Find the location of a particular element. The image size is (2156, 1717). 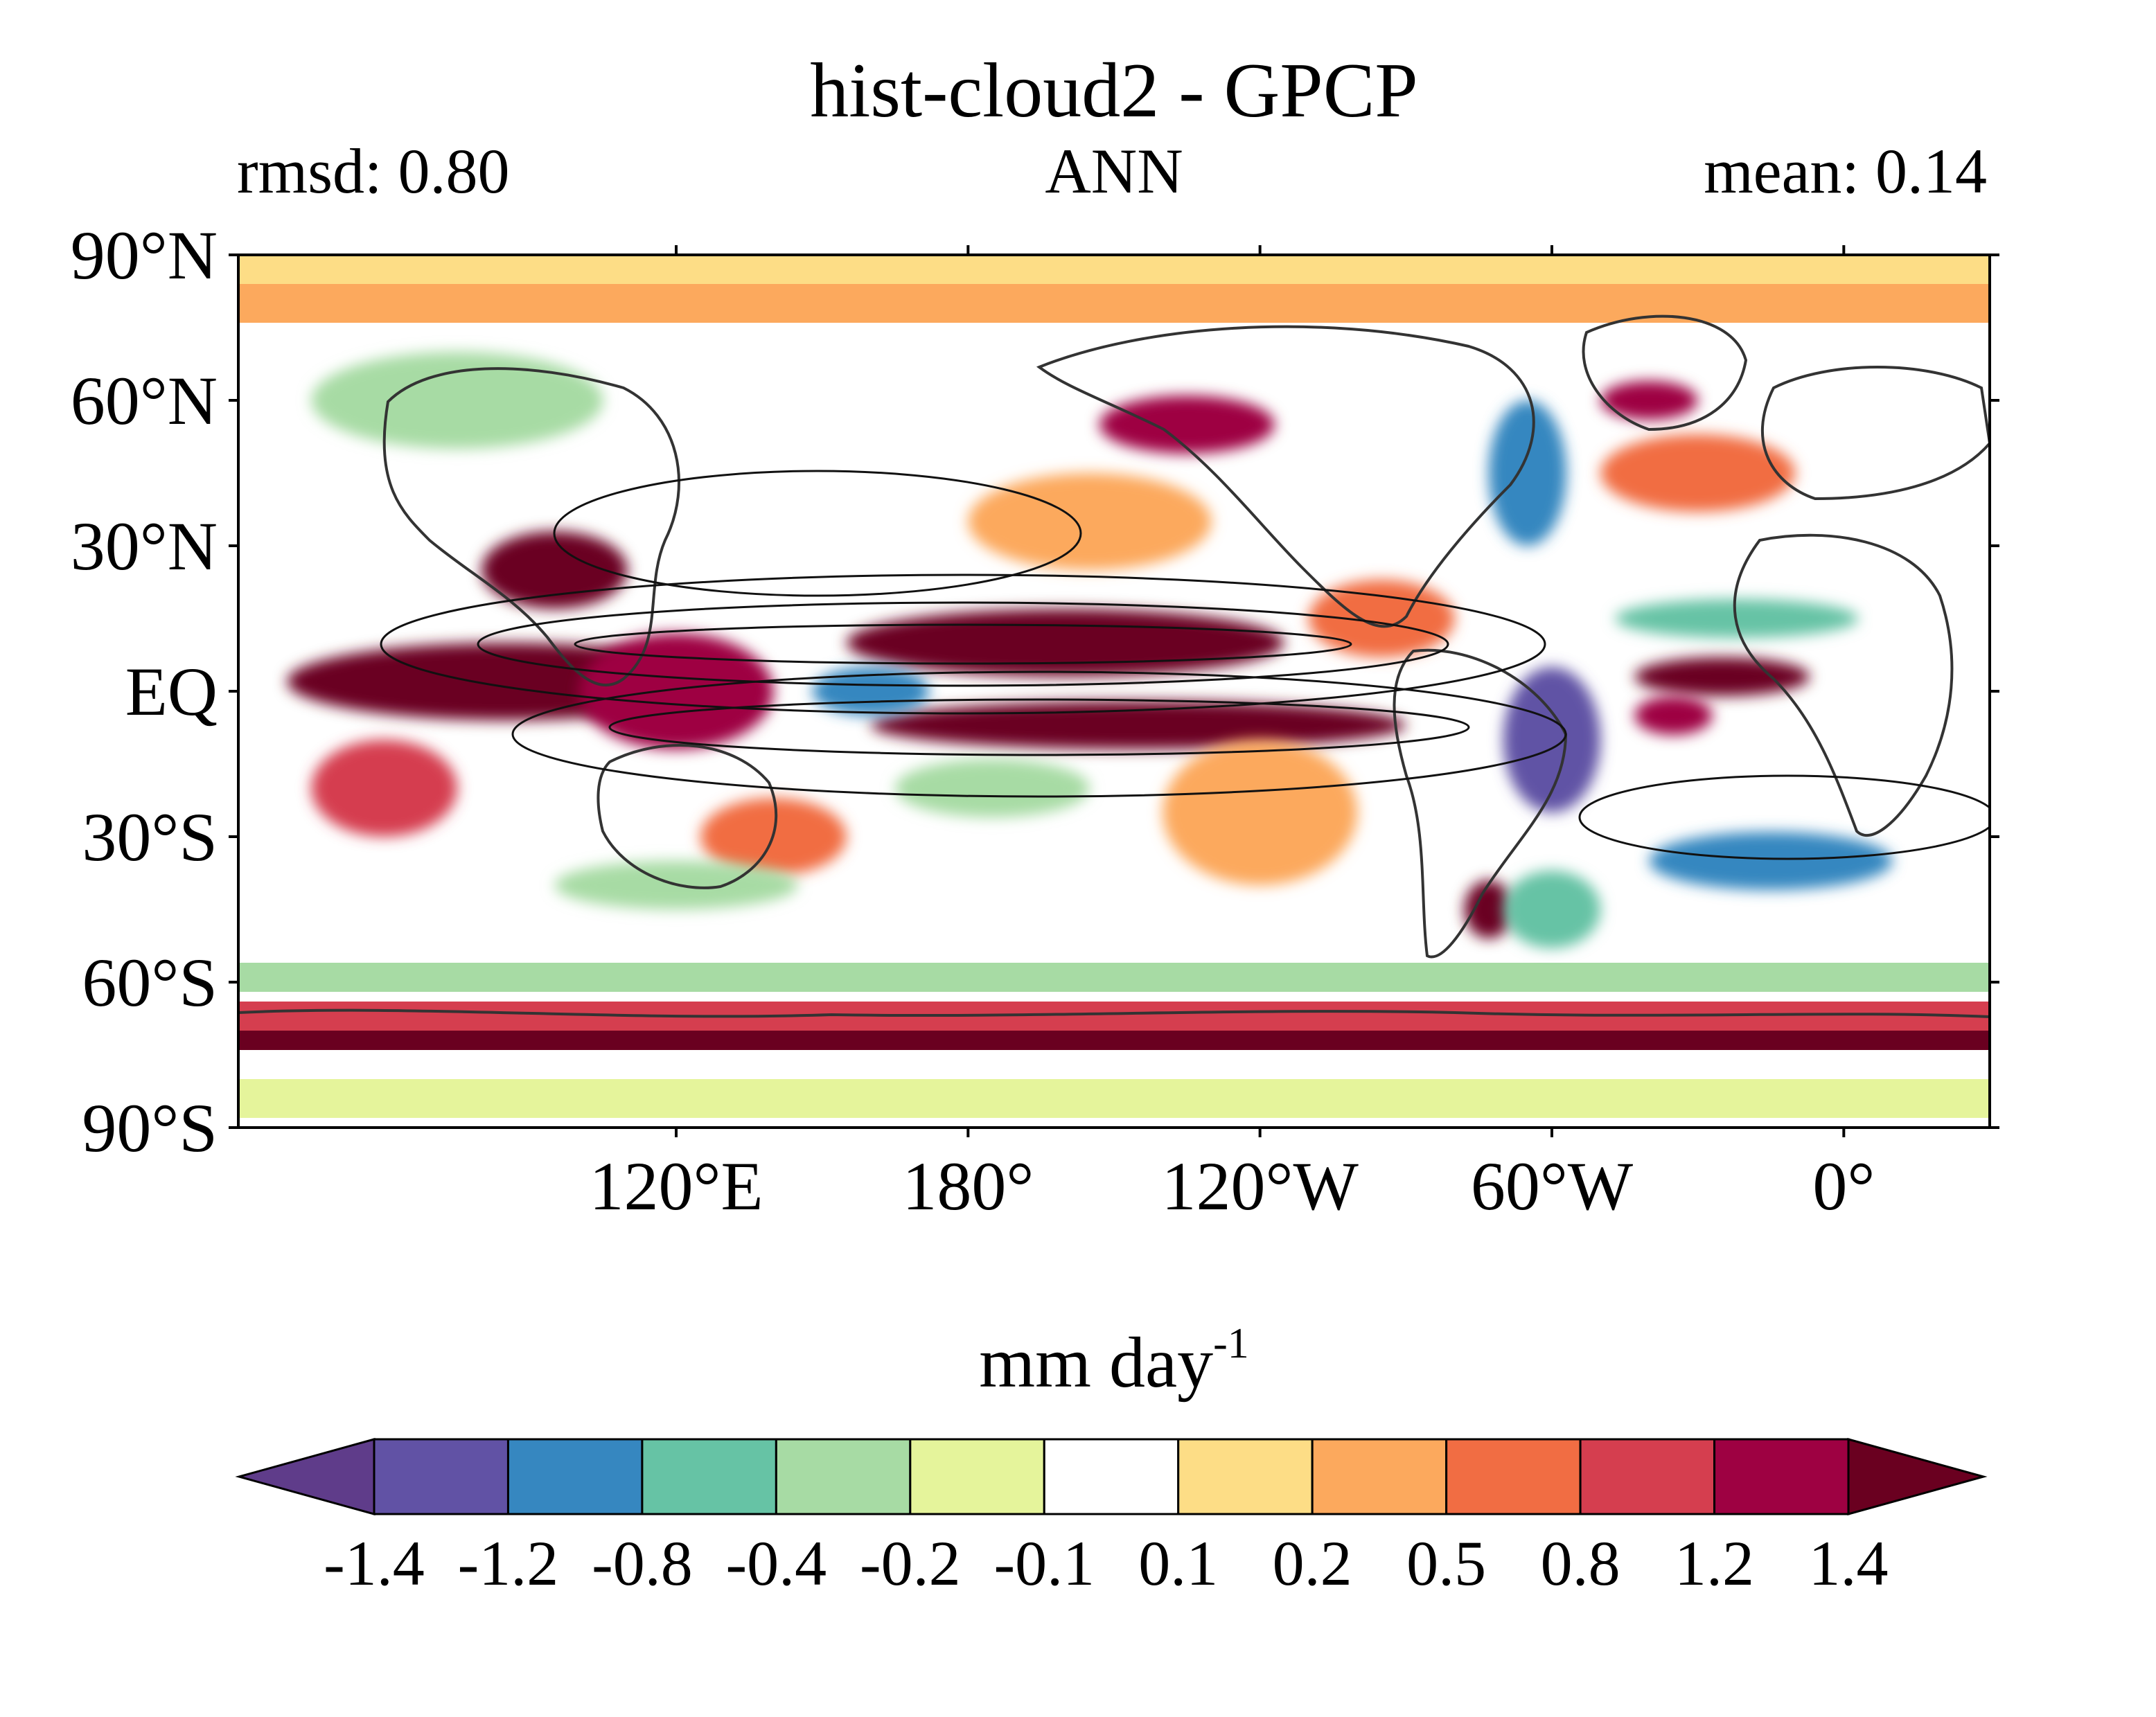

x-tick-label: 60°W is located at coordinates (1553, 1186).